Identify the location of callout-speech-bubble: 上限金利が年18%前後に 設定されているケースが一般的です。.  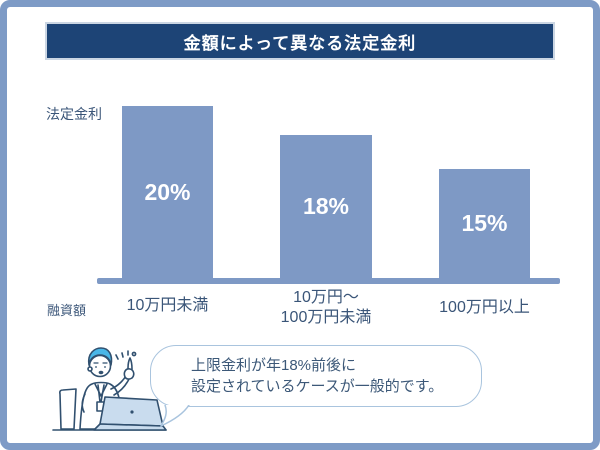
(316, 376).